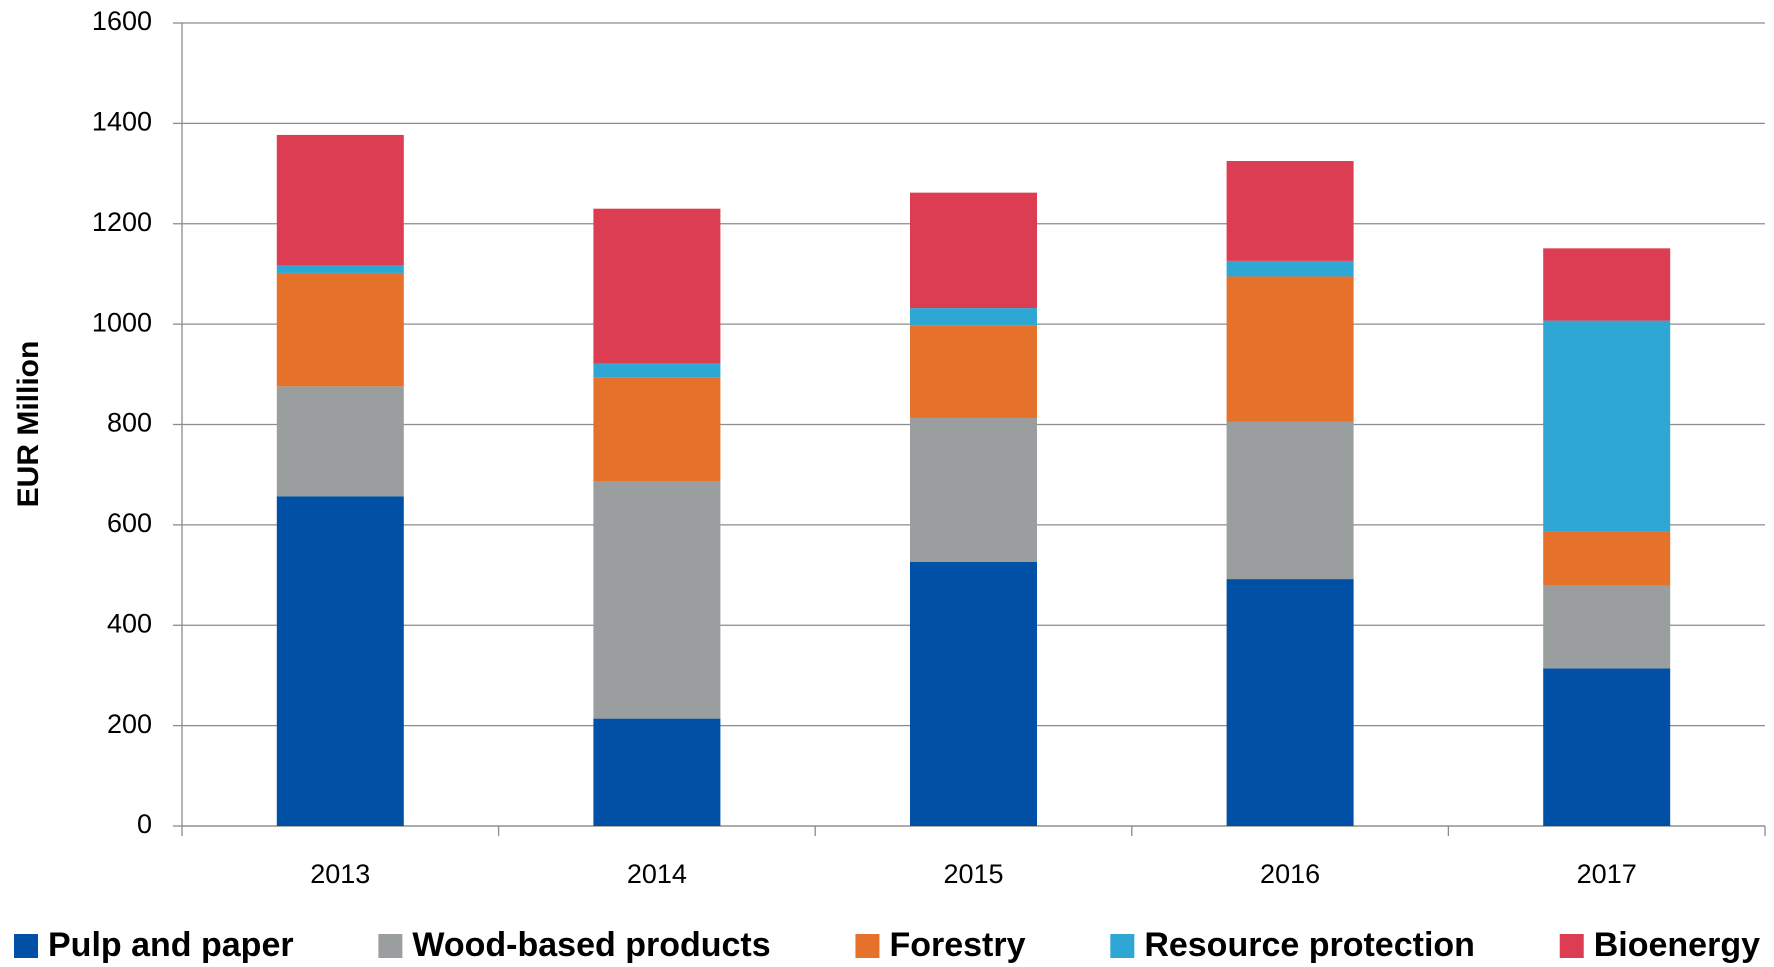  Describe the element at coordinates (1309, 945) in the screenshot. I see `legend-label: Resource protection` at that location.